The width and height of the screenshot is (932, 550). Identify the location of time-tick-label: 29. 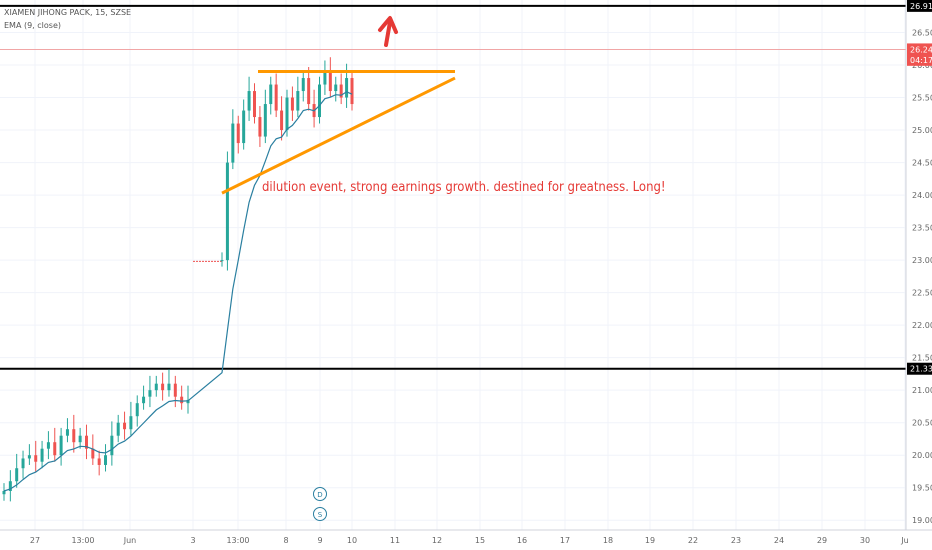
(822, 540).